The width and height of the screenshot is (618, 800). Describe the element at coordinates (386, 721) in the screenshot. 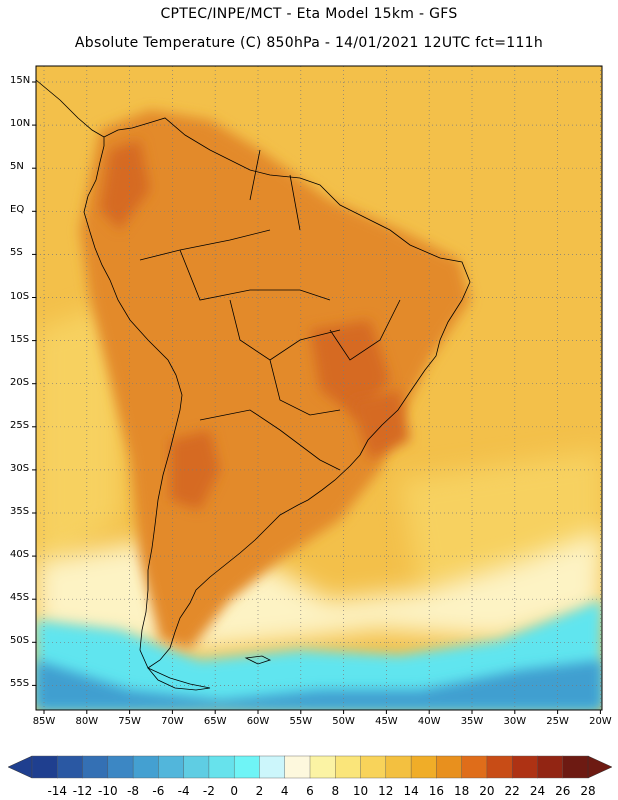

I see `lon-label: 45W` at that location.